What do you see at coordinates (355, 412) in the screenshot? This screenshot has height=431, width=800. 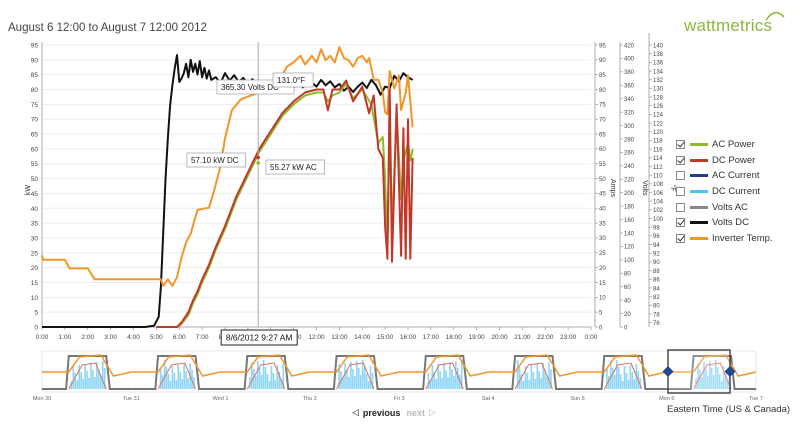 I see `triangle-left-icon: ◁` at bounding box center [355, 412].